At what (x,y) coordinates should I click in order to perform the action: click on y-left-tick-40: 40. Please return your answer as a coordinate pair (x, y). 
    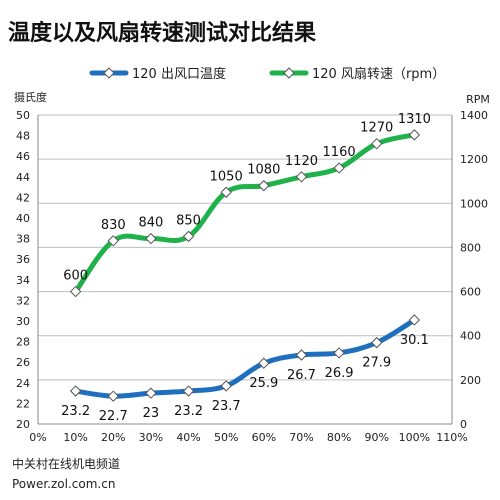
    Looking at the image, I should click on (23, 218).